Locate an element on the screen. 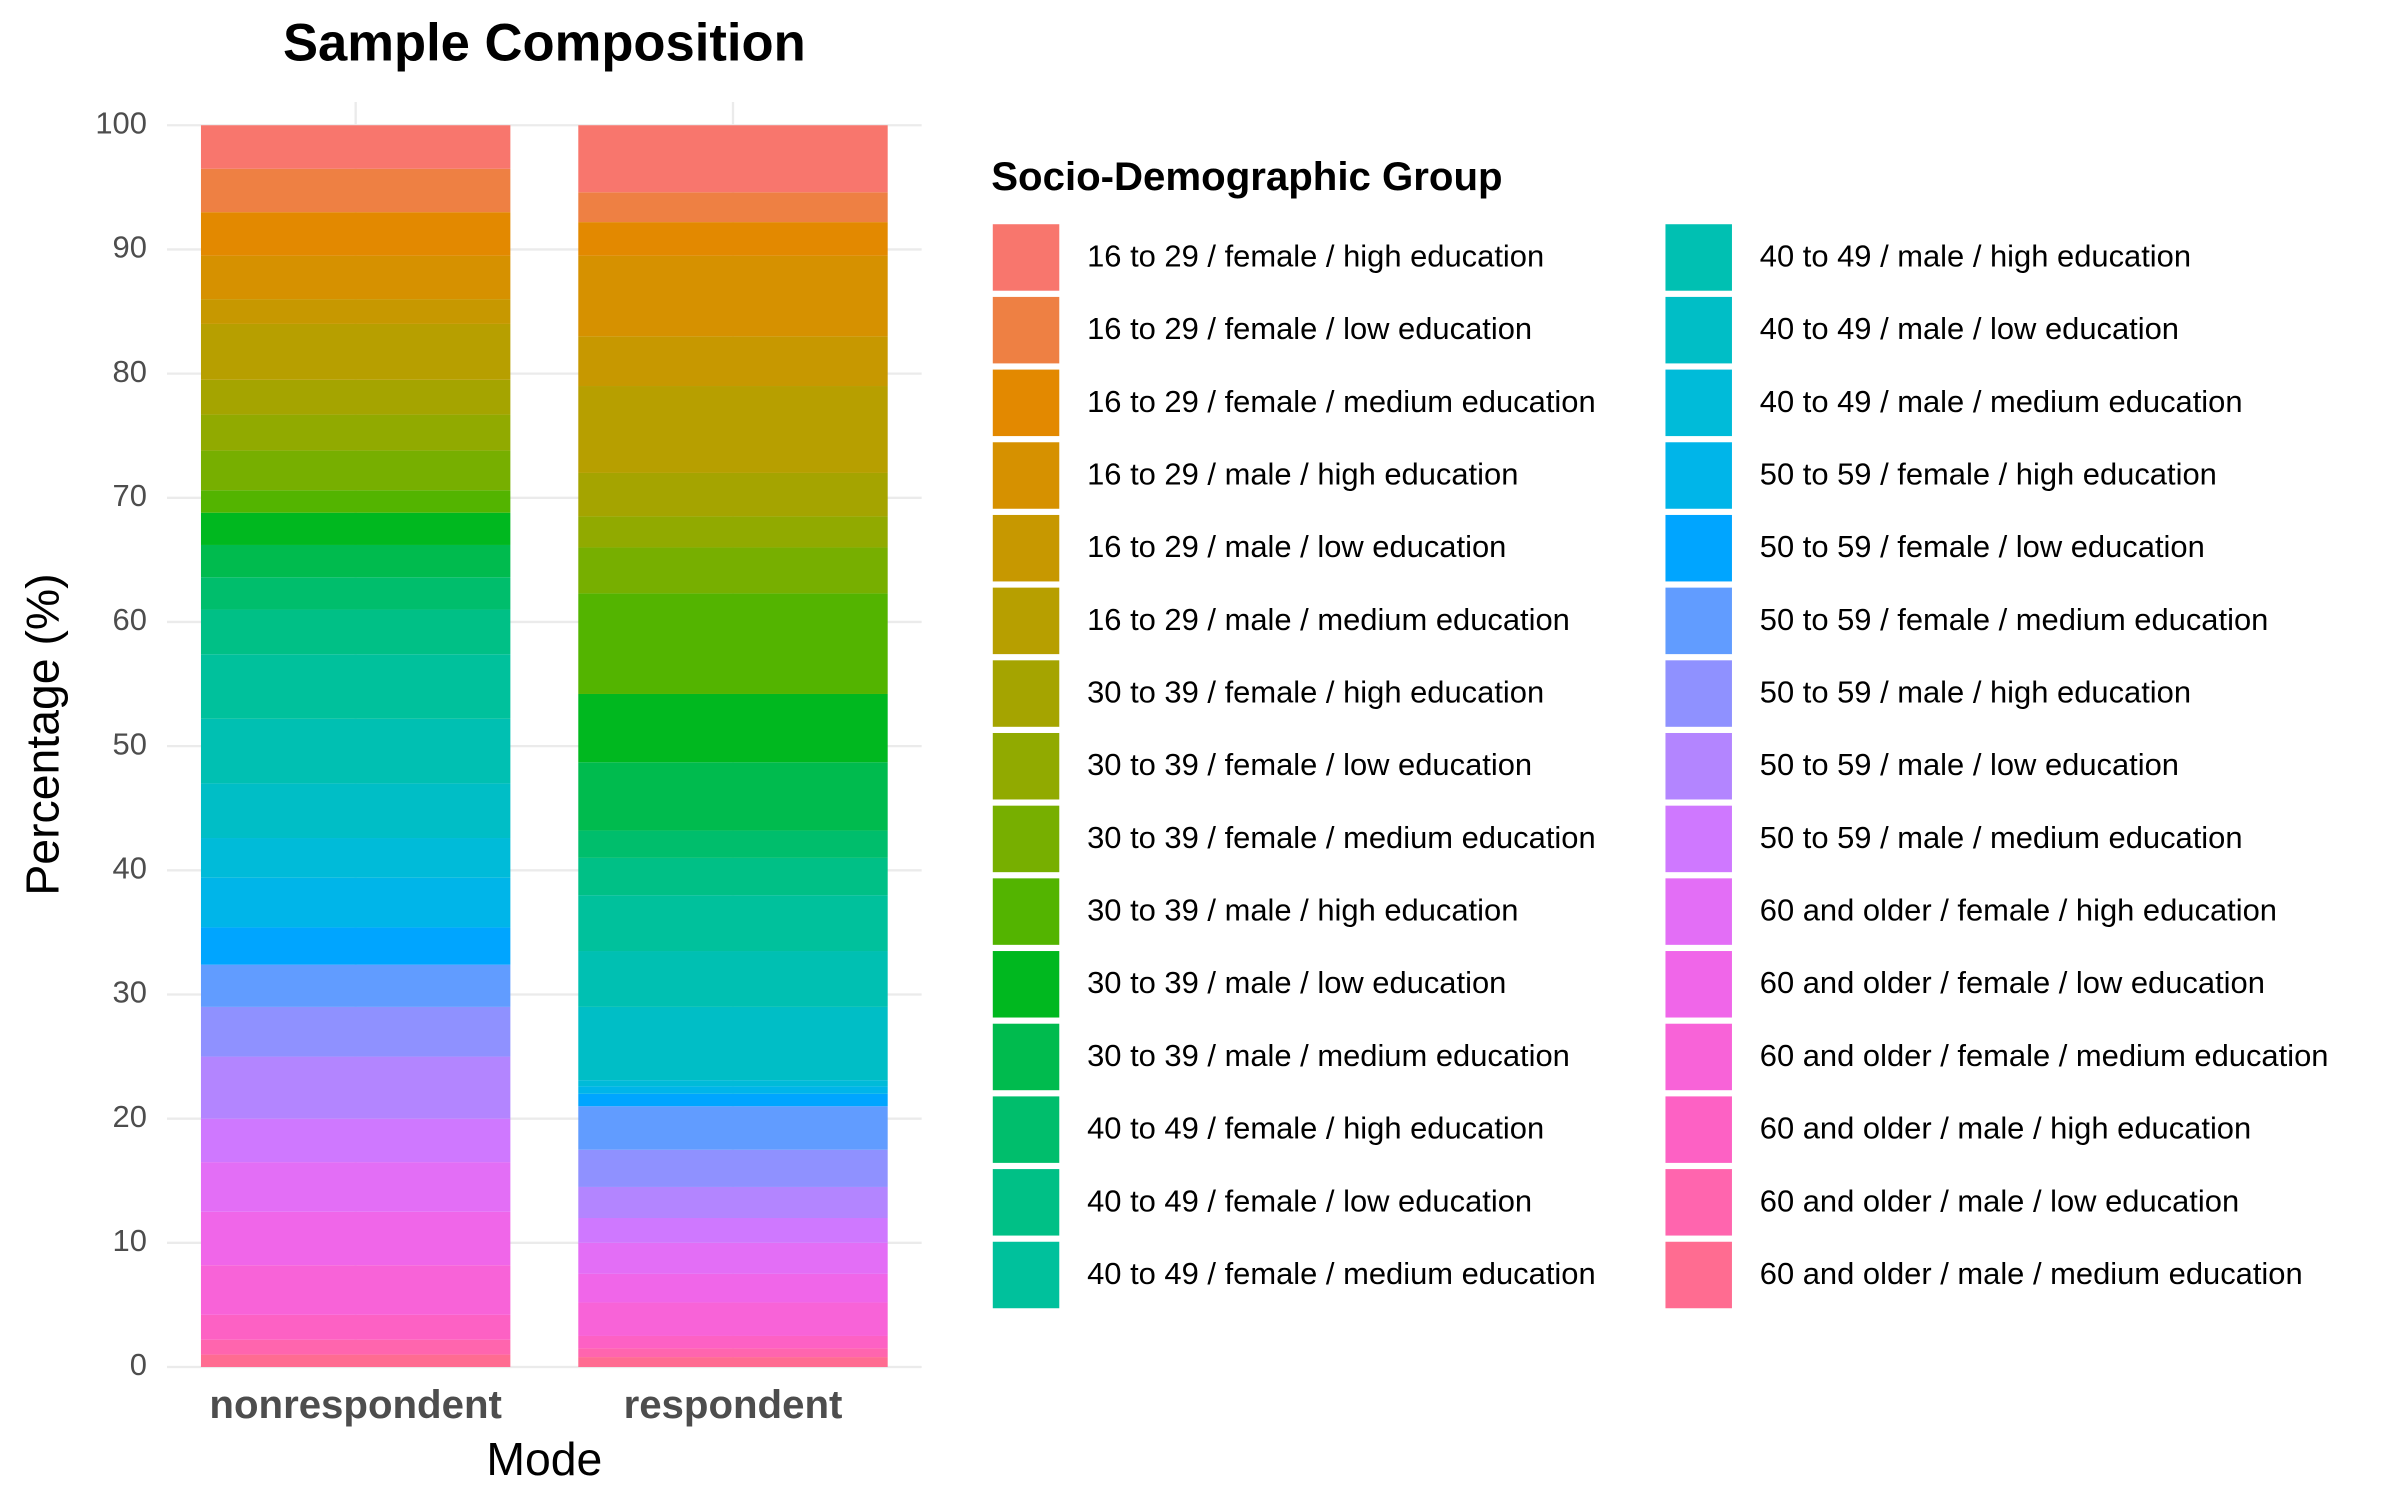 This screenshot has height=1500, width=2400. y-tick-label: 40 is located at coordinates (130, 867).